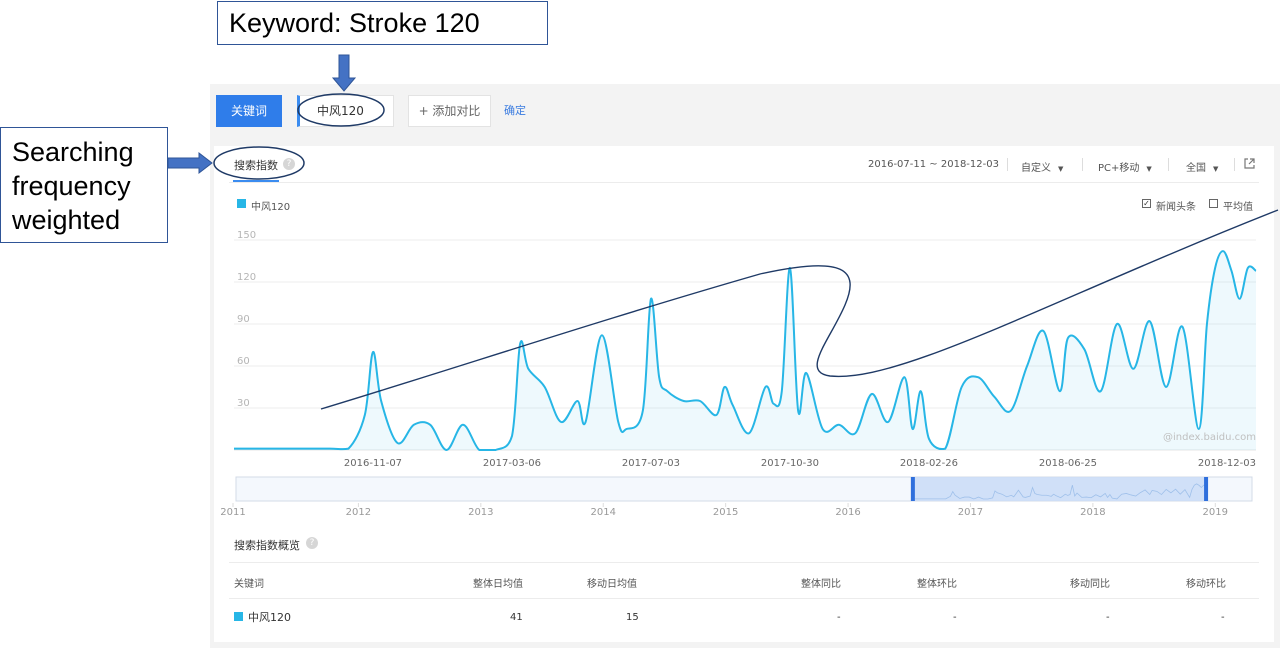 The image size is (1280, 648). What do you see at coordinates (847, 512) in the screenshot?
I see `navigator-year-label: 2016` at bounding box center [847, 512].